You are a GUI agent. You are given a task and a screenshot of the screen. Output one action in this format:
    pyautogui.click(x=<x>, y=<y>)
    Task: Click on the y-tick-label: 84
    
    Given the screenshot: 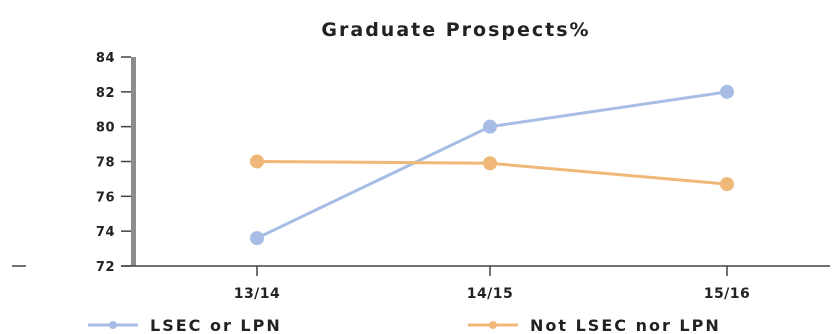 What is the action you would take?
    pyautogui.click(x=105, y=58)
    